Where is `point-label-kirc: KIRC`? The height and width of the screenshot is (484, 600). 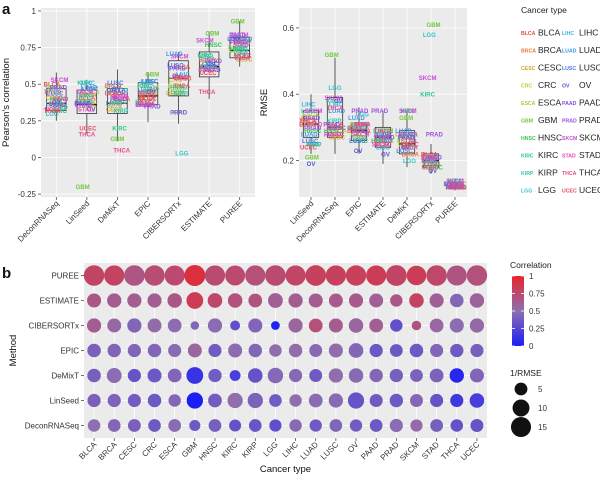
point-label-kirc: KIRC is located at coordinates (239, 49).